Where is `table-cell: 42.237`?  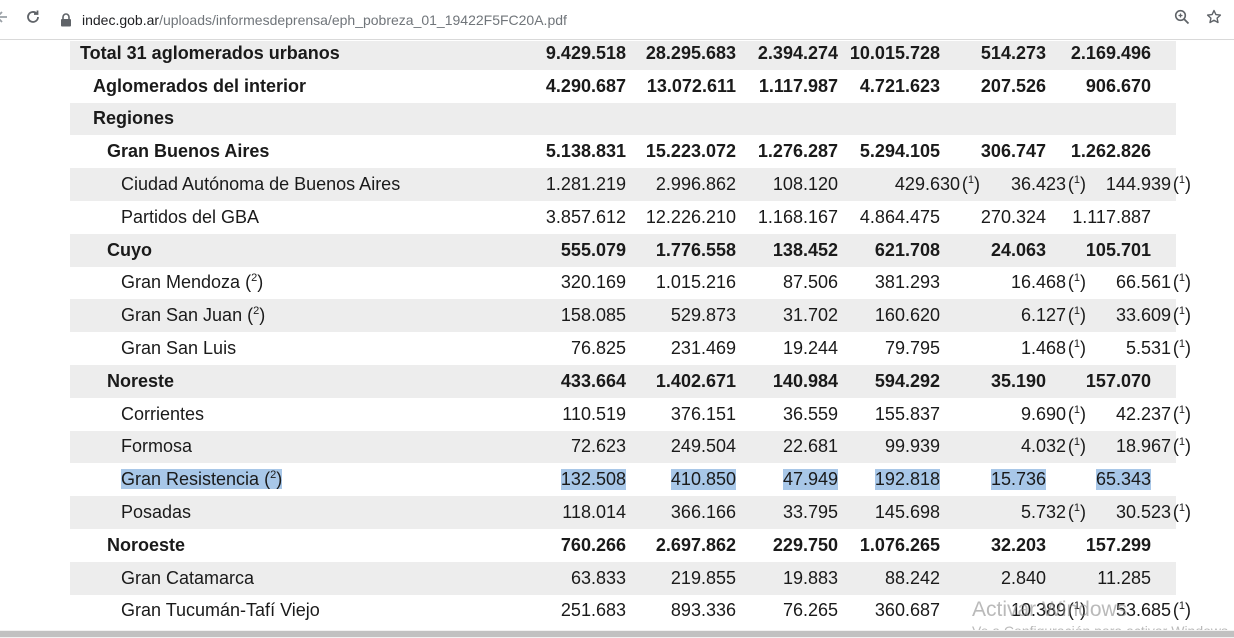 table-cell: 42.237 is located at coordinates (1143, 413).